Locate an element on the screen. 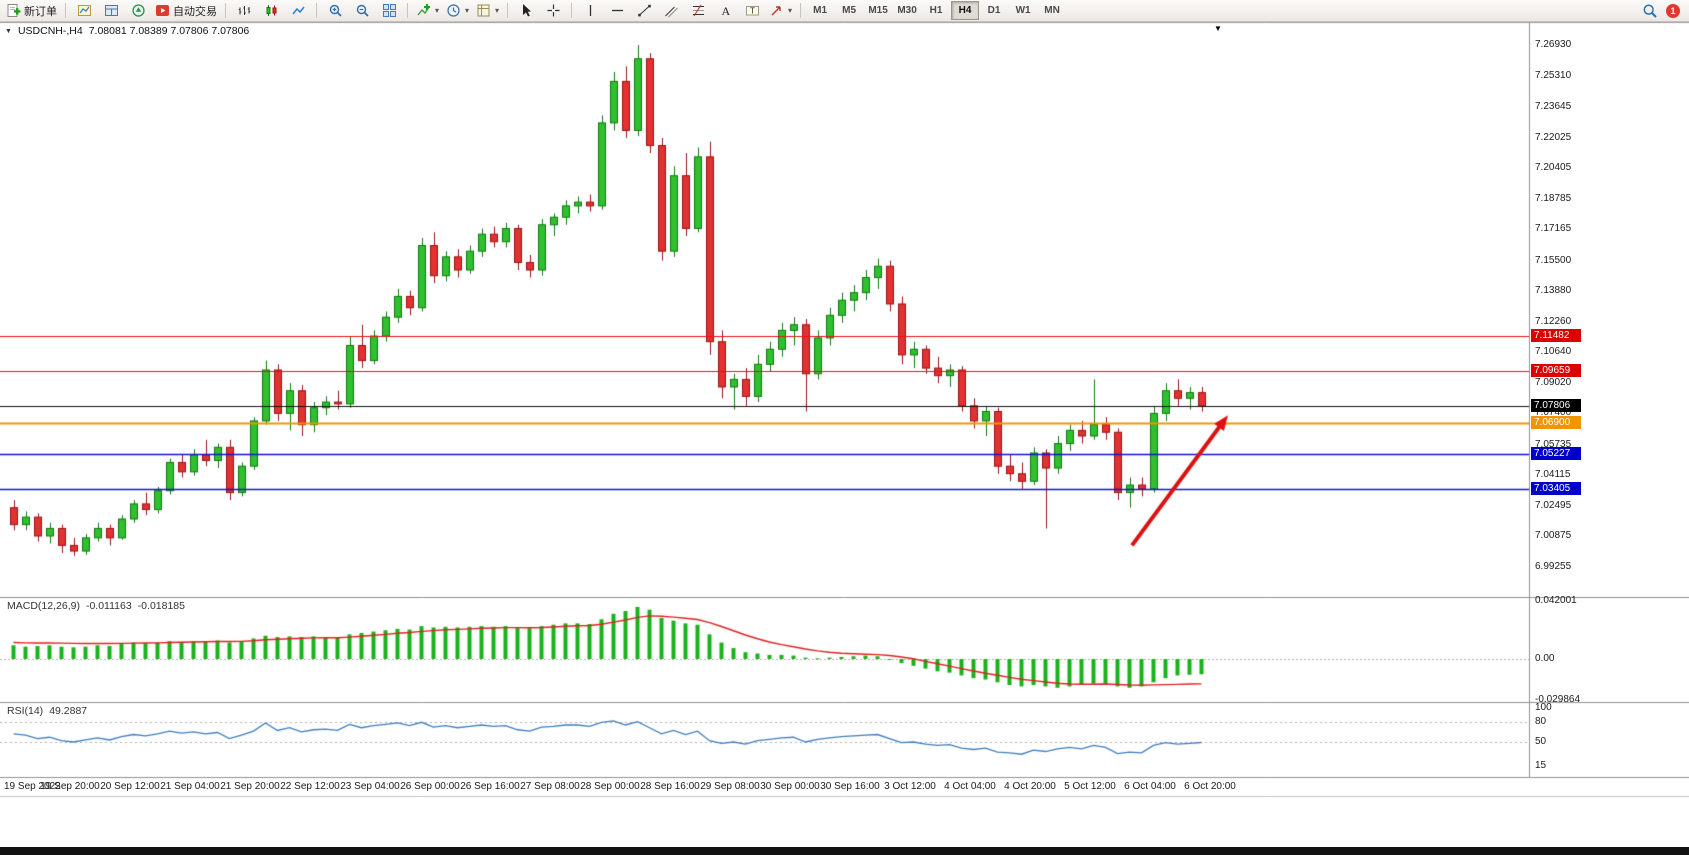 This screenshot has height=855, width=1689. macd-panel-title: MACD(12,26,9) -0.011163 -0.018185 is located at coordinates (96, 606).